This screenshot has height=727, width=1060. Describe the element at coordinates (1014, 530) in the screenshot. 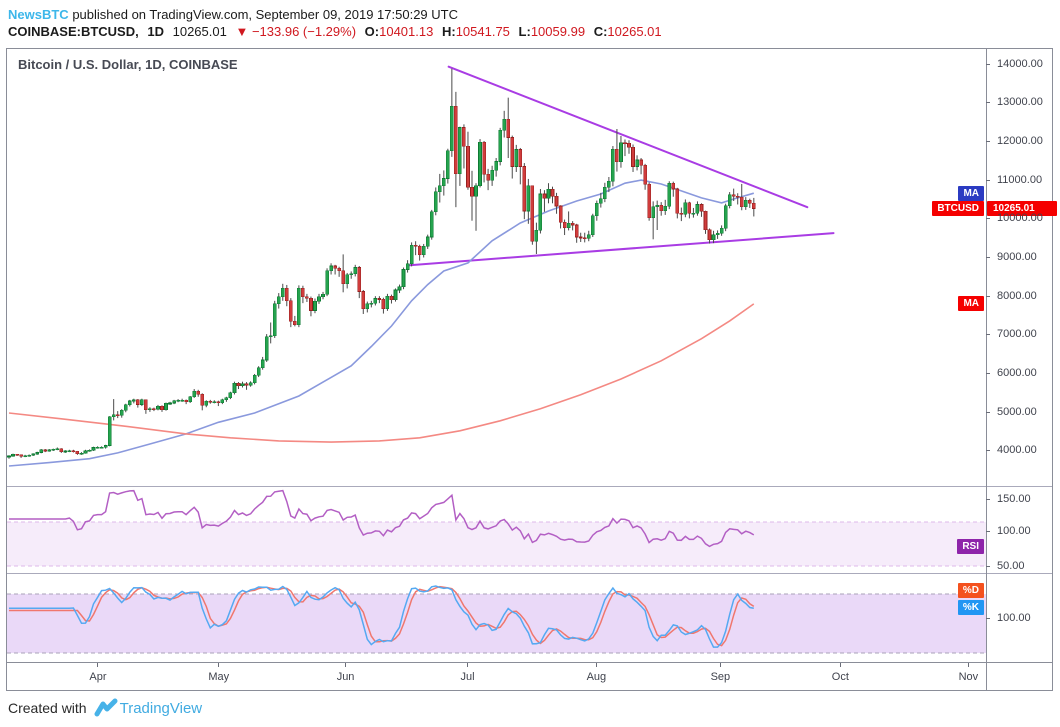

I see `rsi-axis-tick-label: 100.00` at that location.